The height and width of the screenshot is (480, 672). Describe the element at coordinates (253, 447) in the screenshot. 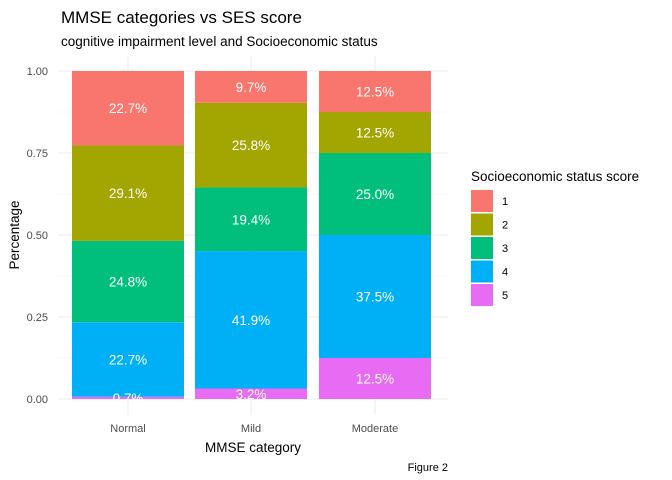

I see `x-axis-title: MMSE category` at that location.